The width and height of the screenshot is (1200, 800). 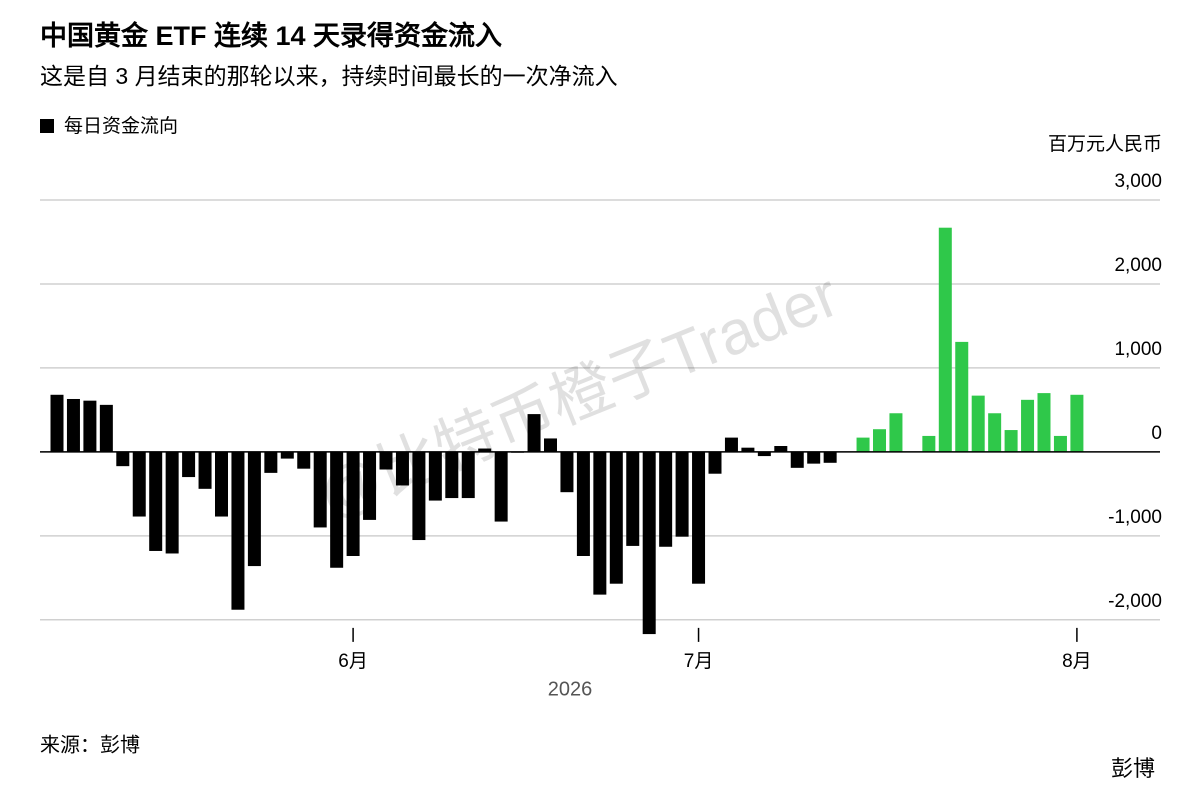 I want to click on x-tick-label: 8月, so click(x=1077, y=661).